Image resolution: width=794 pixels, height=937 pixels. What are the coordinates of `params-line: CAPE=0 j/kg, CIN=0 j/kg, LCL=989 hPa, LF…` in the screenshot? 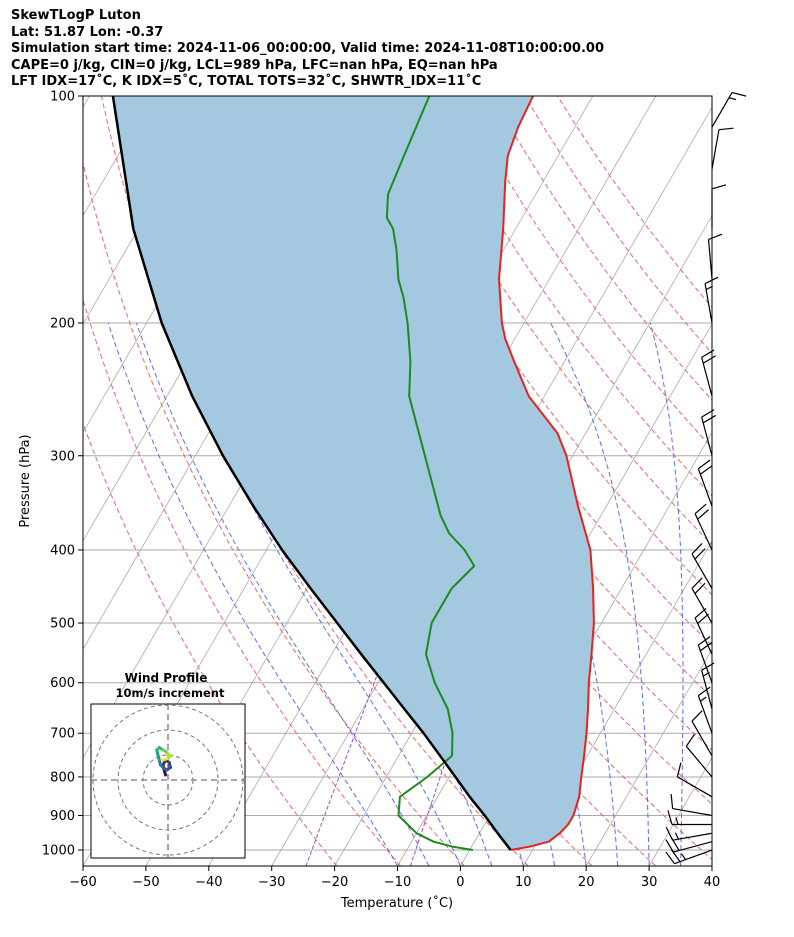 It's located at (254, 65).